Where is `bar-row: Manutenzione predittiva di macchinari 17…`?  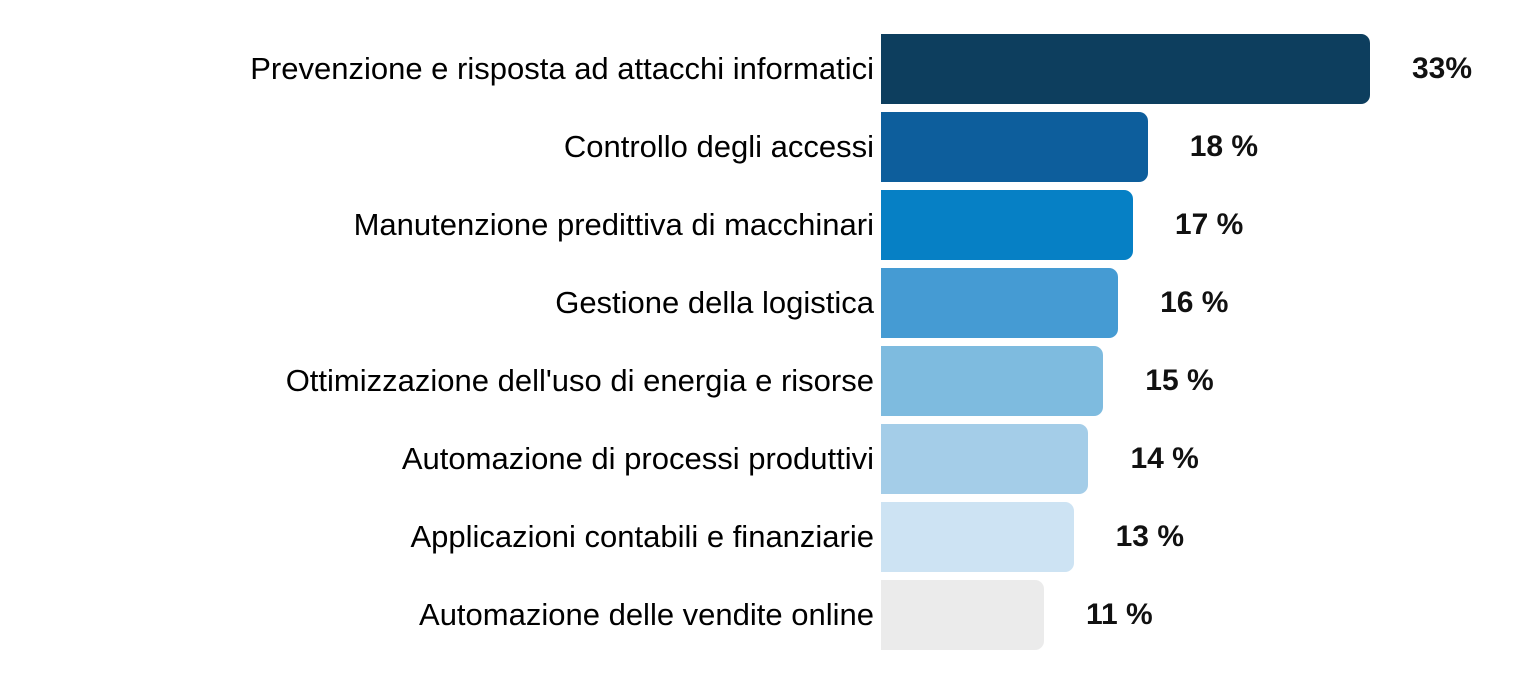
bar-row: Manutenzione predittiva di macchinari 17… is located at coordinates (768, 225).